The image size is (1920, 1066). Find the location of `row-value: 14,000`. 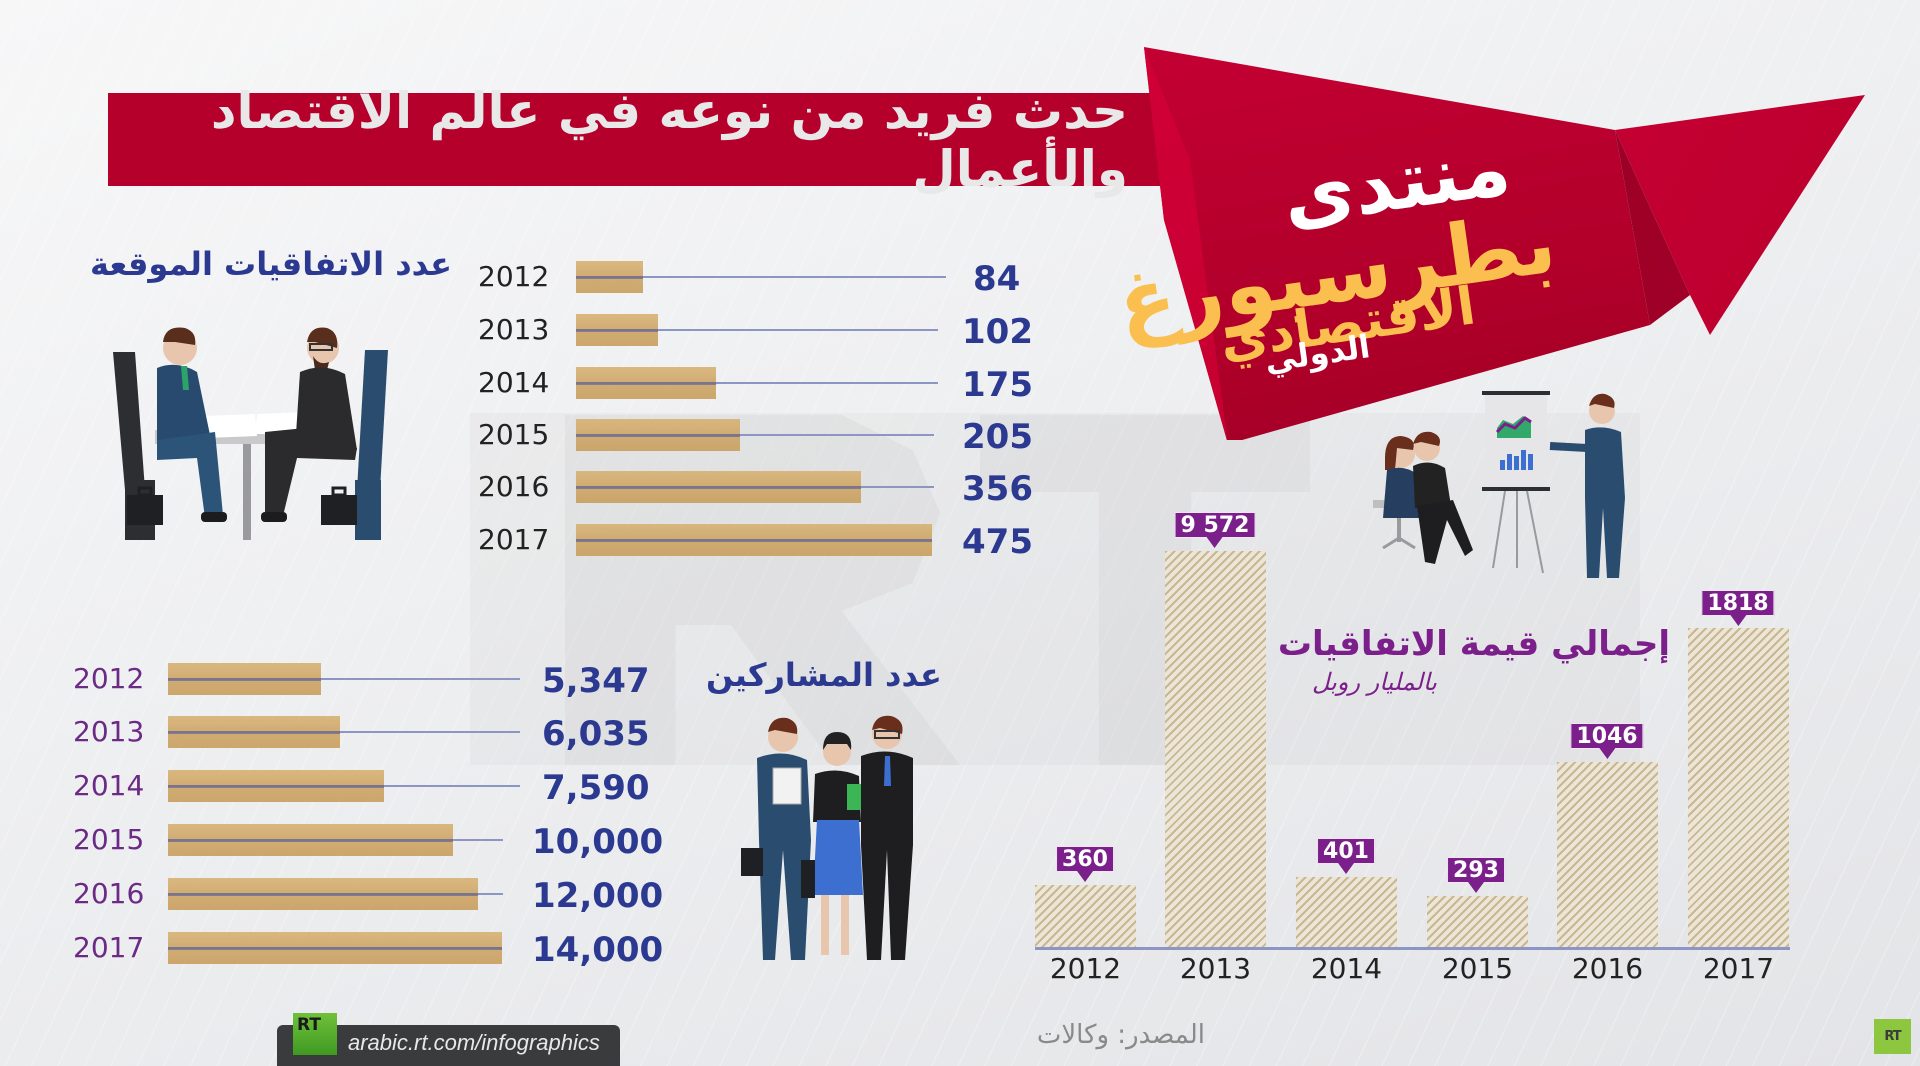

row-value: 14,000 is located at coordinates (598, 950).